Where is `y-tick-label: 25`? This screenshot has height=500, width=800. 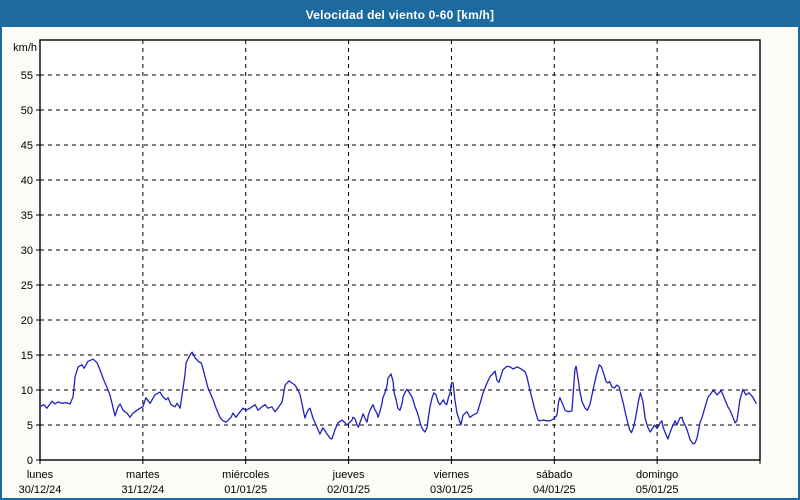 y-tick-label: 25 is located at coordinates (27, 286).